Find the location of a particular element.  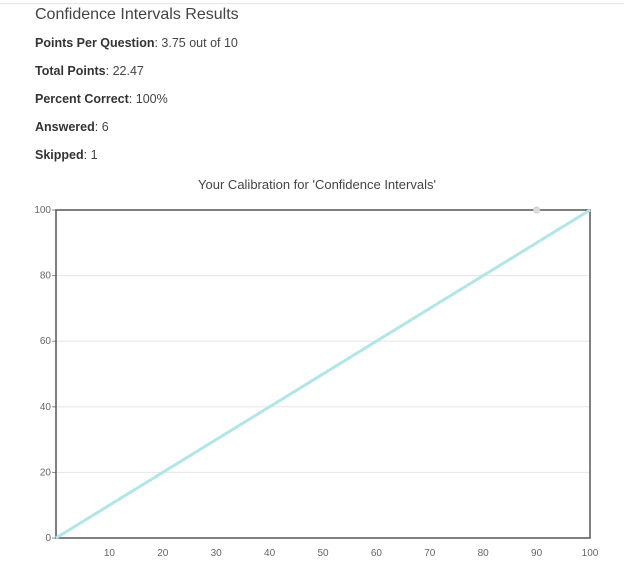

skipped-stat: Skipped: 1 is located at coordinates (66, 155).